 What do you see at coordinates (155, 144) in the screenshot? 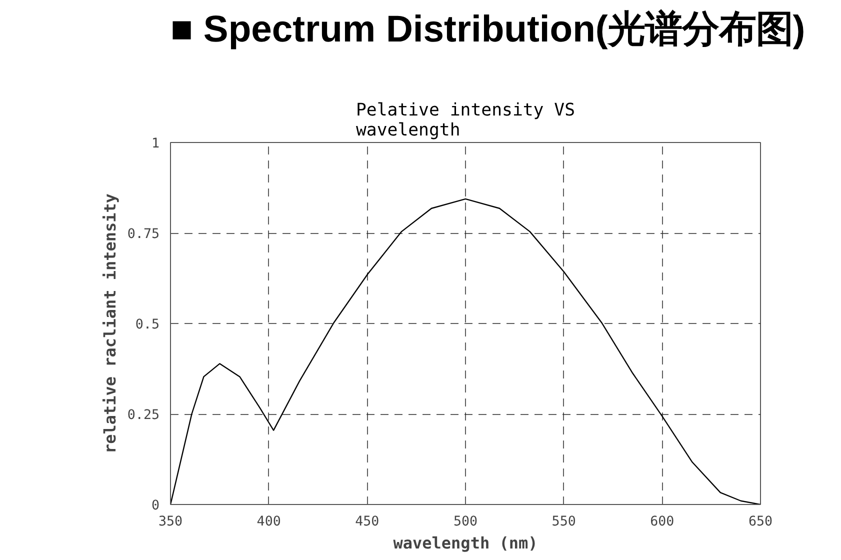
I see `y-tick-label: 1` at bounding box center [155, 144].